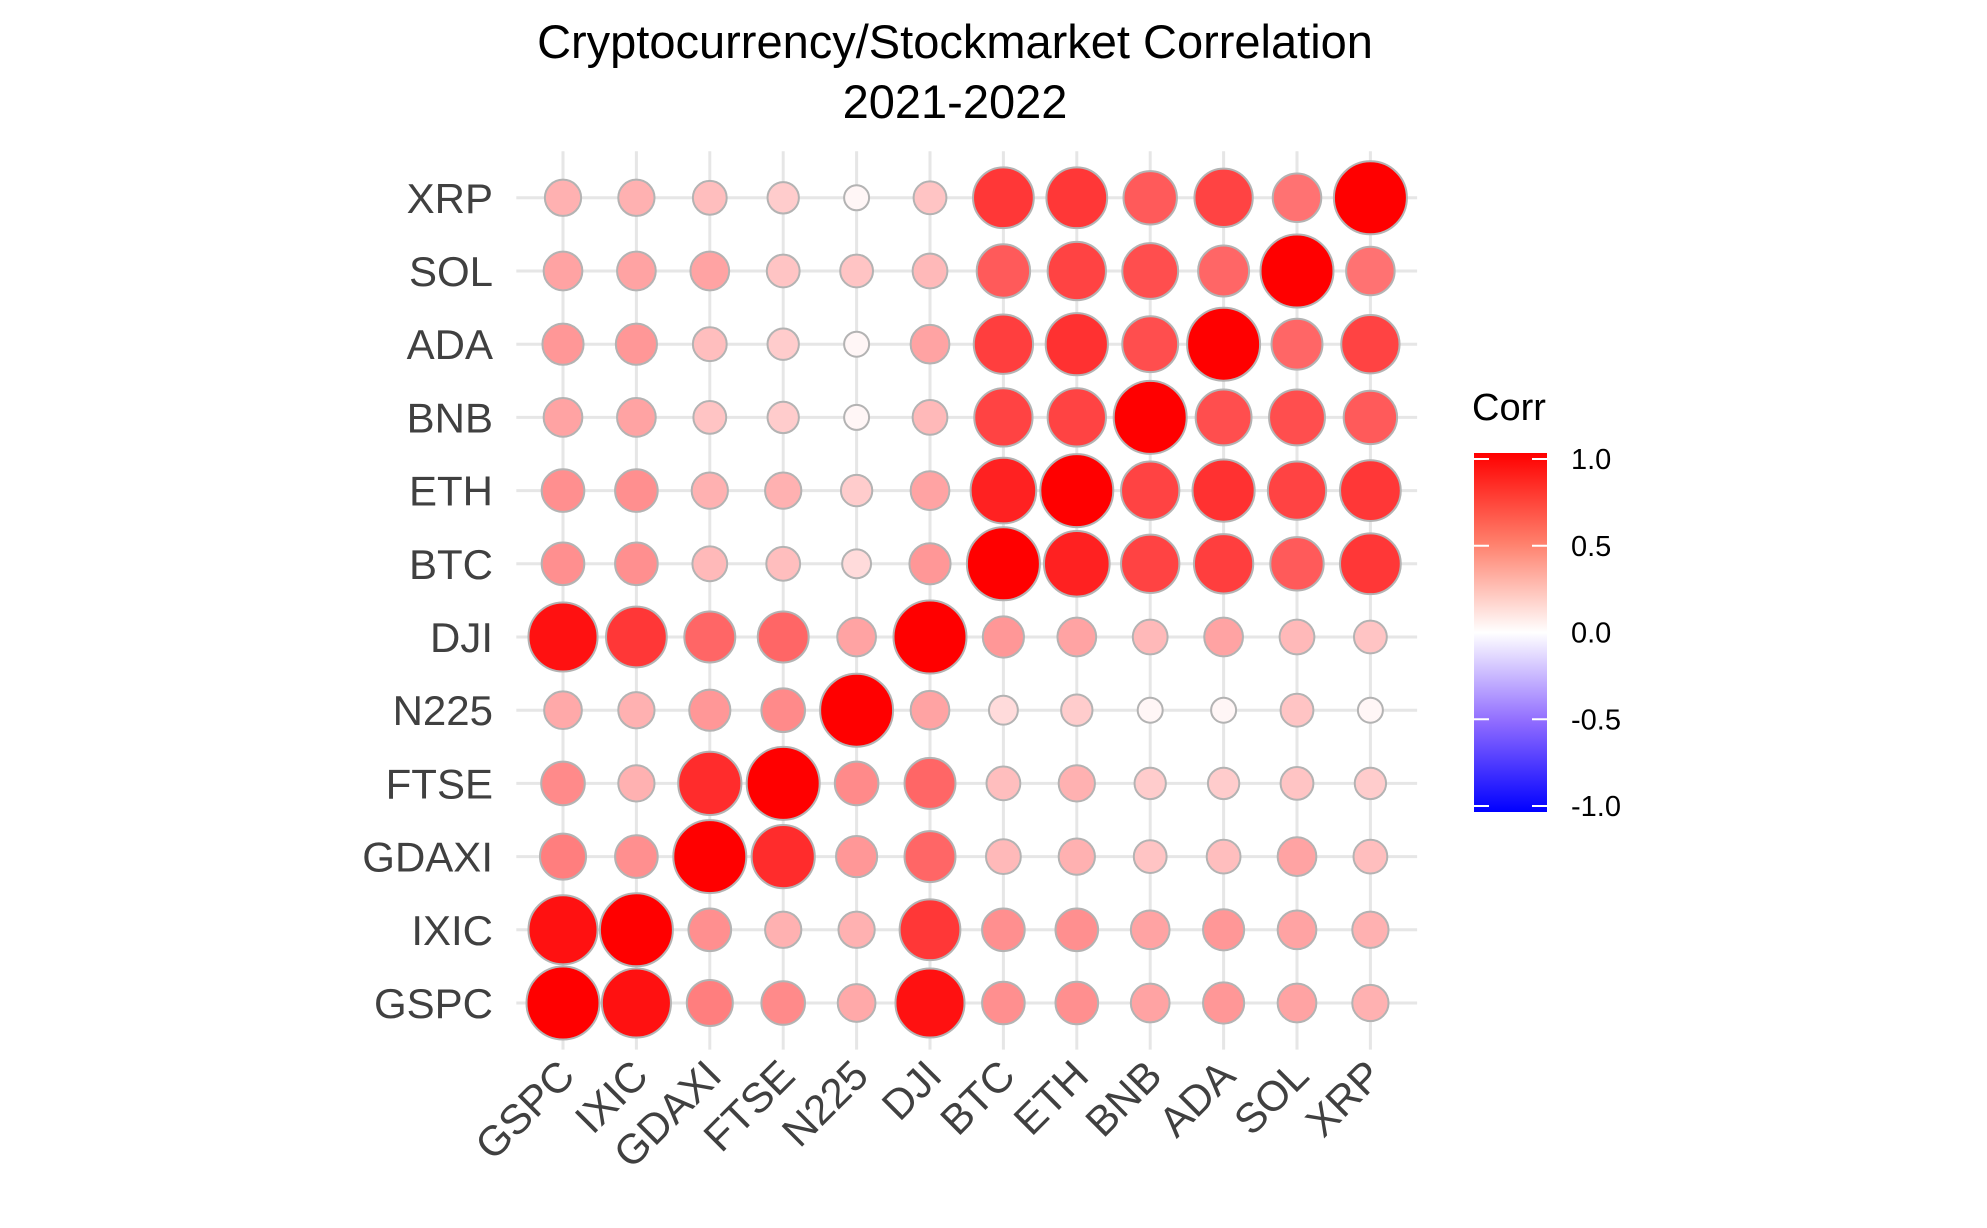 The width and height of the screenshot is (1987, 1228). Describe the element at coordinates (1003, 1003) in the screenshot. I see `corr-circle-gspc-btc` at that location.